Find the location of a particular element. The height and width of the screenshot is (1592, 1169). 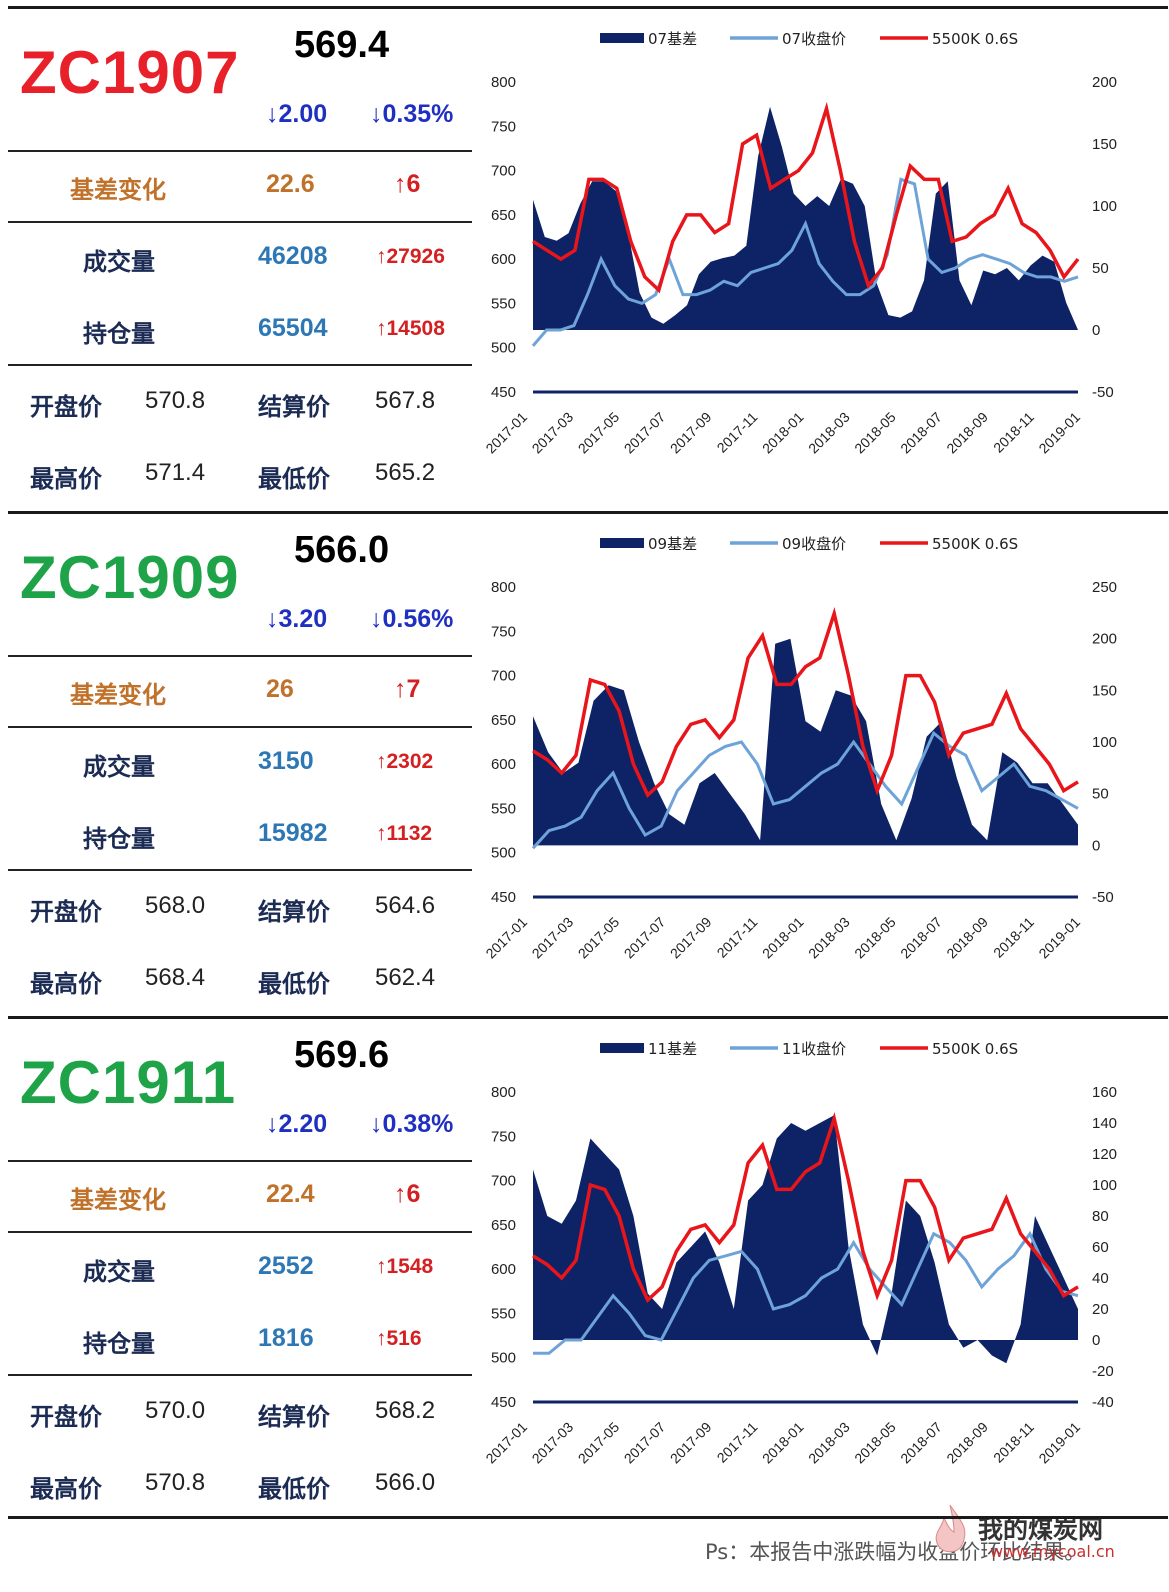

volume-value: 2552 is located at coordinates (286, 1266).